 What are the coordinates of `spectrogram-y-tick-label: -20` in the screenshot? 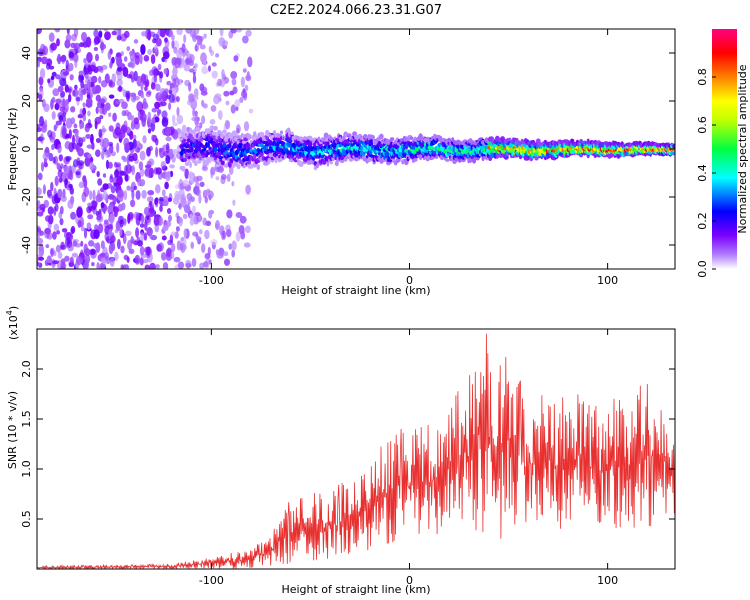 It's located at (26, 197).